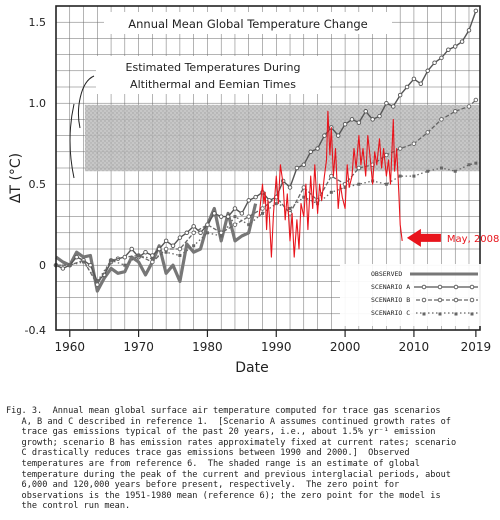 This screenshot has width=500, height=520. I want to click on band-annotation-box, so click(213, 75).